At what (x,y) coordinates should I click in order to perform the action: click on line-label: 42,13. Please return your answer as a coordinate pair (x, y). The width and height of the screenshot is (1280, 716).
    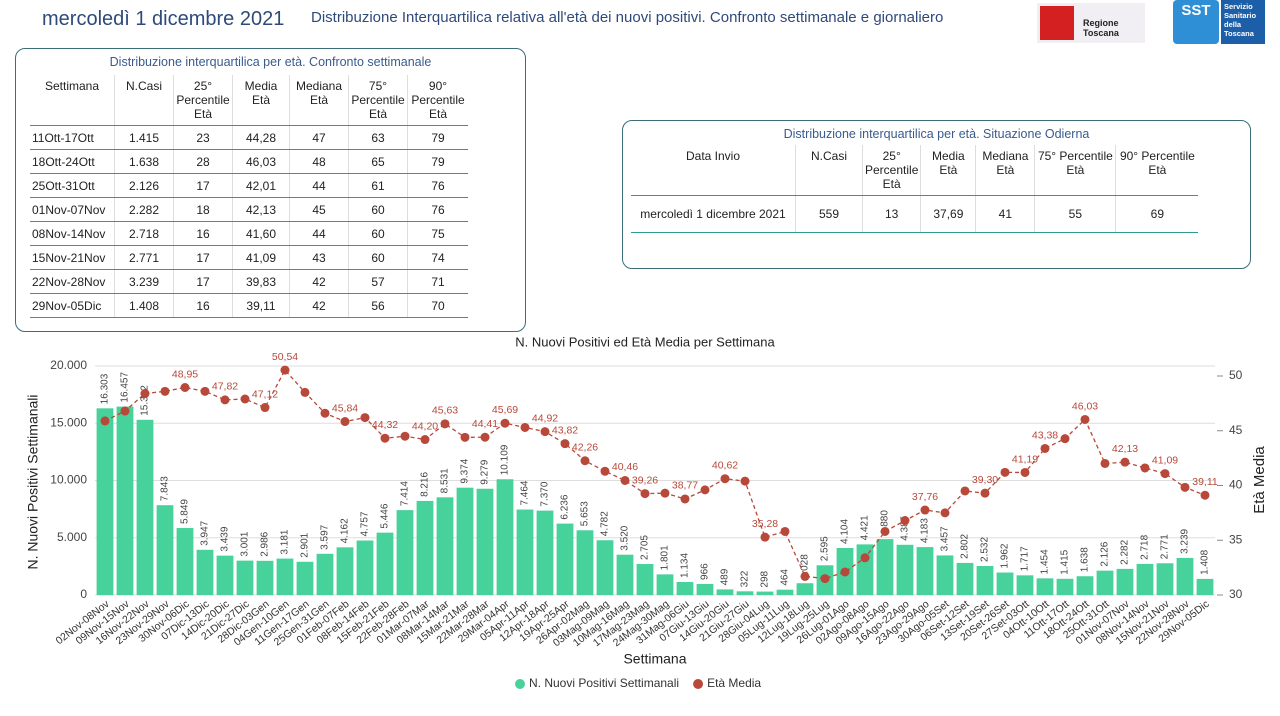
    Looking at the image, I should click on (1125, 449).